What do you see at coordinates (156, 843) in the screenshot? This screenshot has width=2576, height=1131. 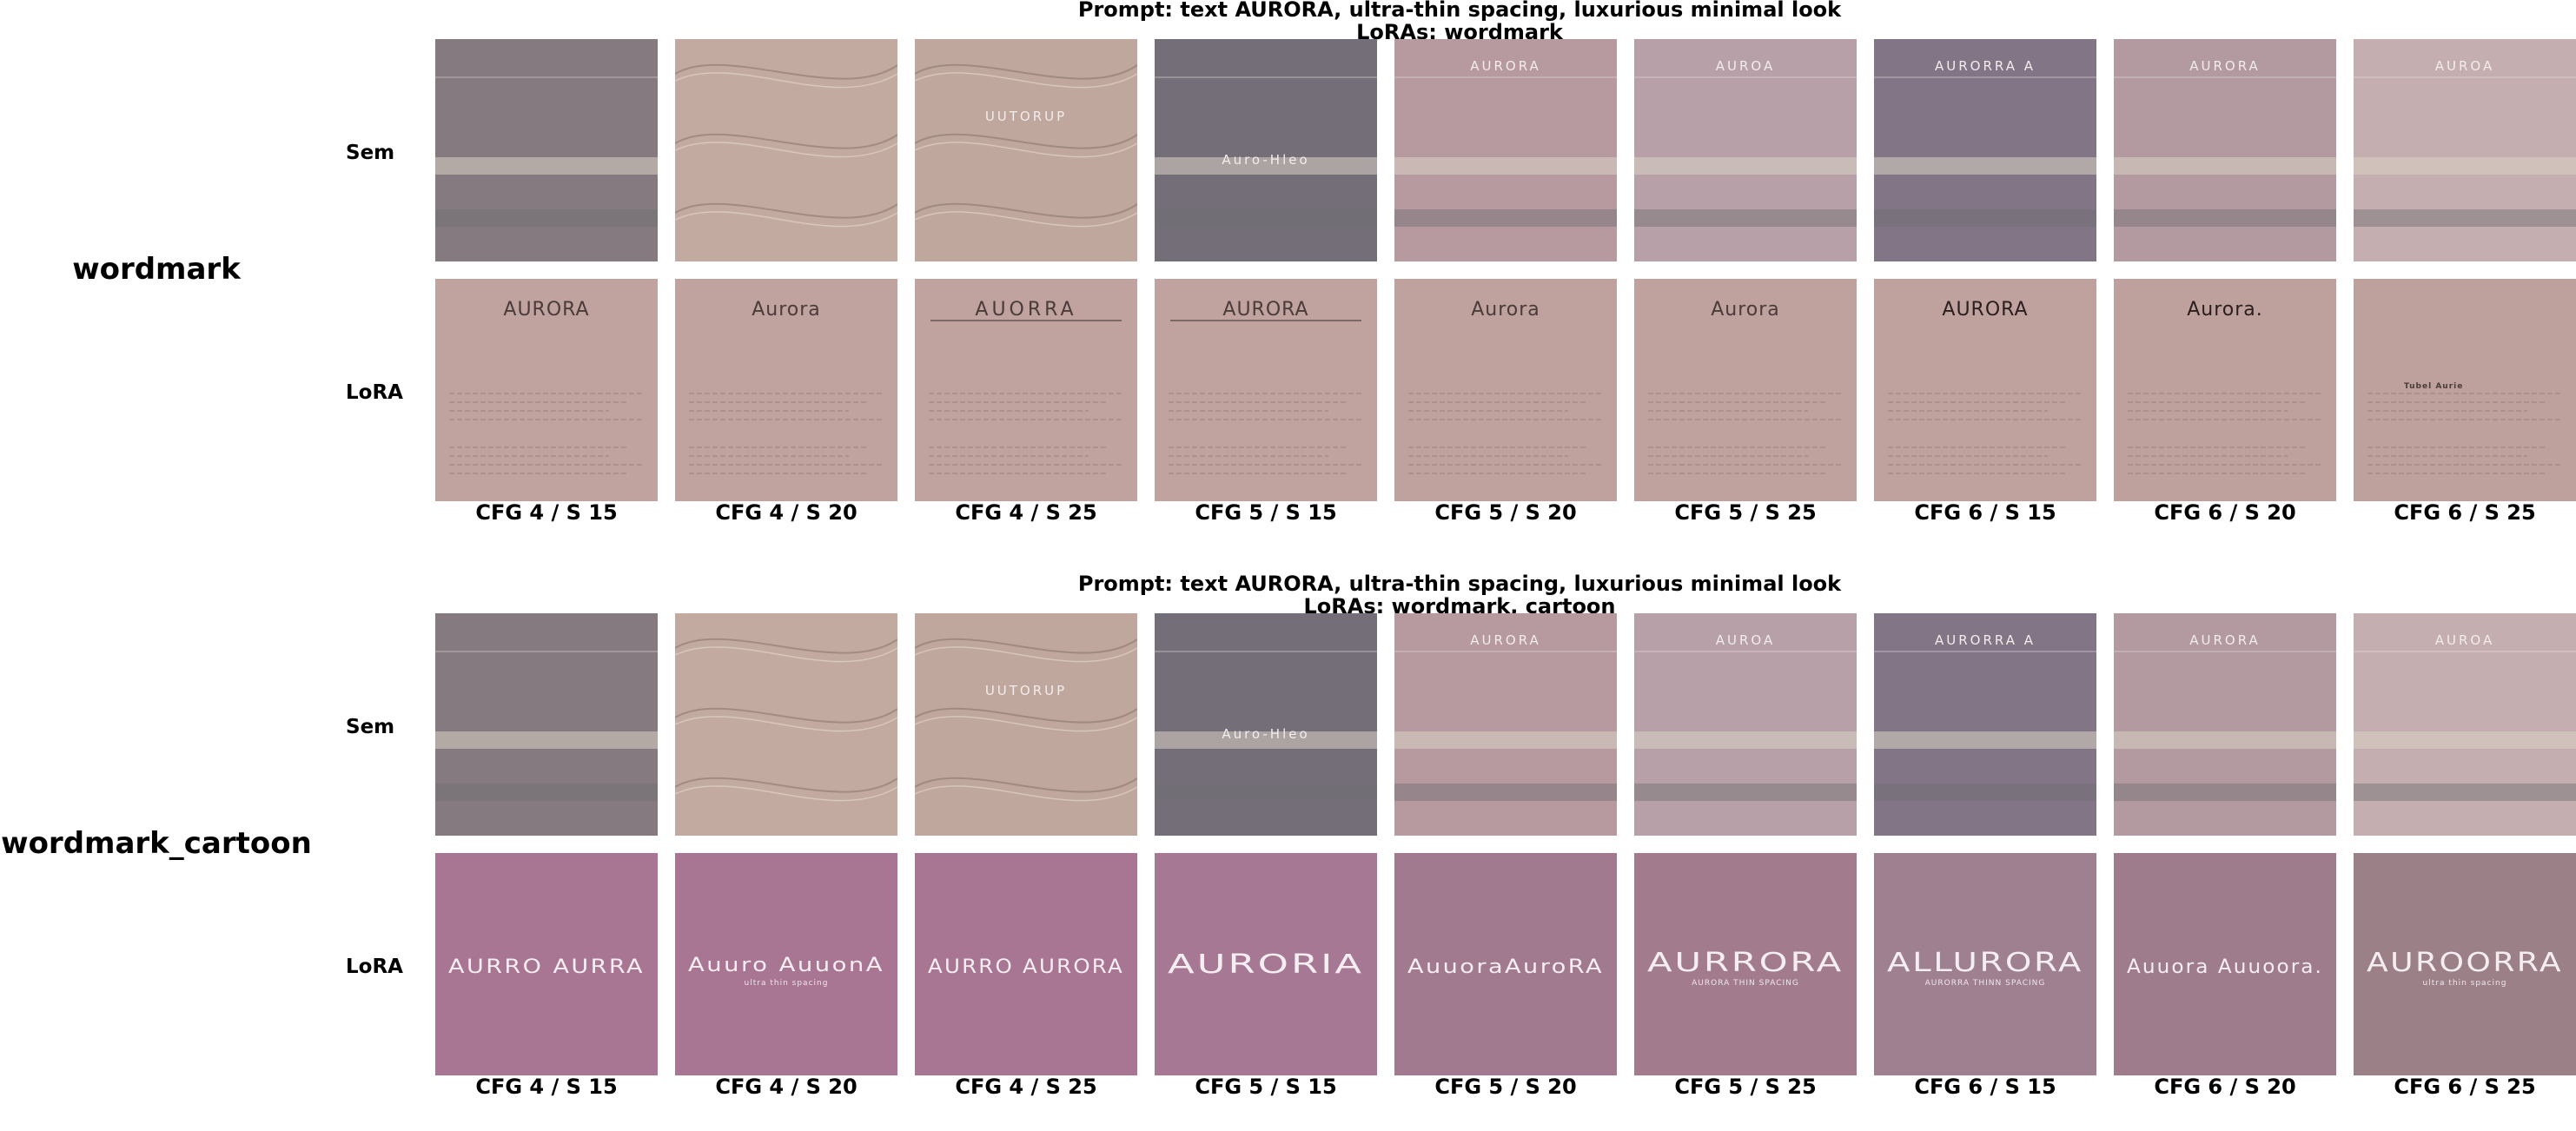 I see `group-label: wordmark_cartoon` at bounding box center [156, 843].